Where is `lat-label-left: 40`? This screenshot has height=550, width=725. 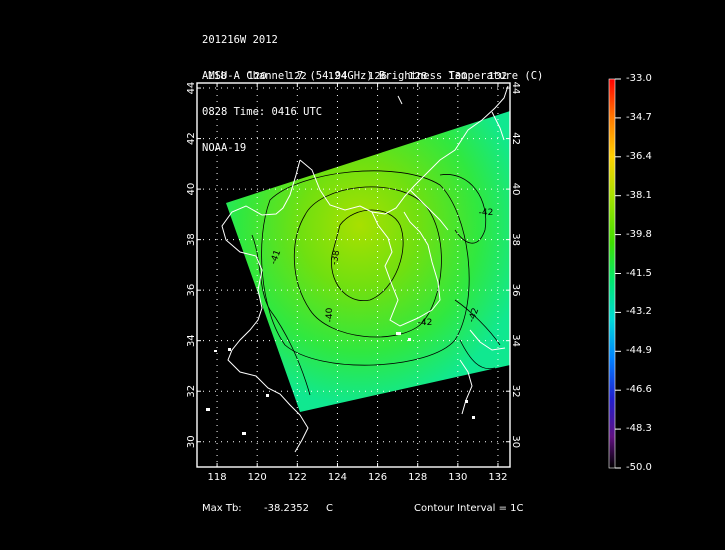 lat-label-left: 40 is located at coordinates (191, 189).